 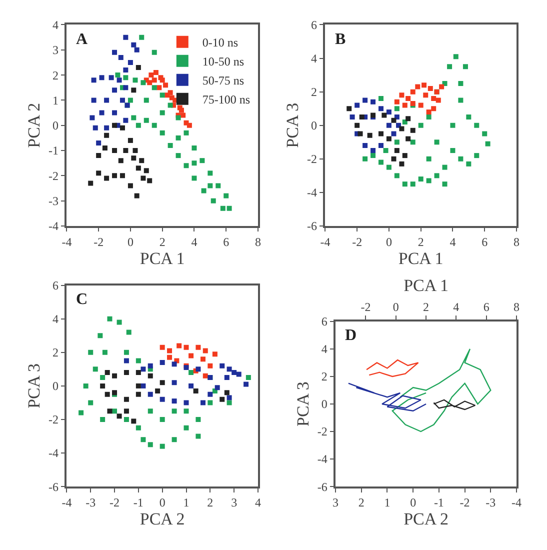 What do you see at coordinates (226, 99) in the screenshot?
I see `legend-label: 75-100 ns` at bounding box center [226, 99].